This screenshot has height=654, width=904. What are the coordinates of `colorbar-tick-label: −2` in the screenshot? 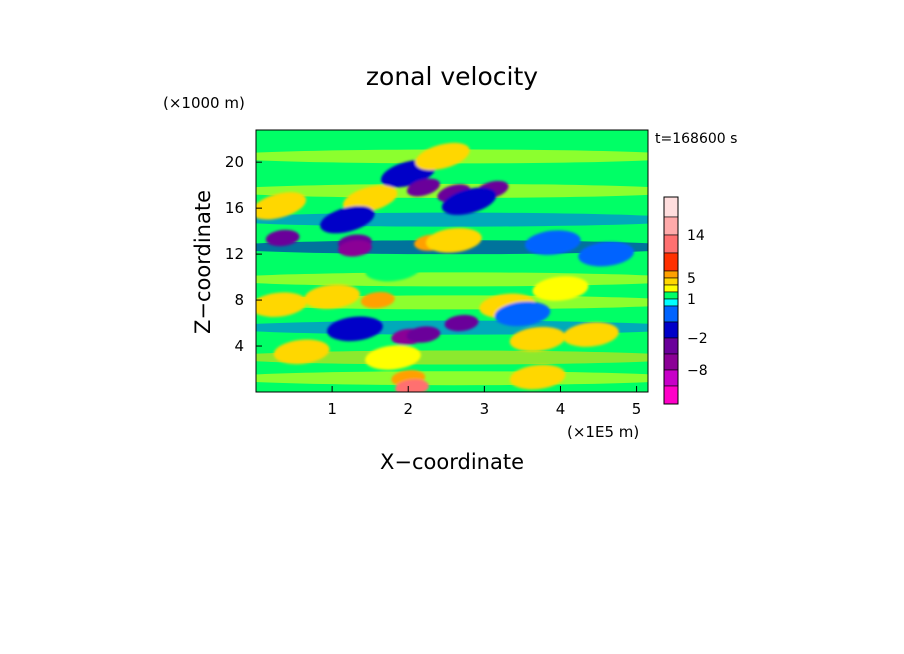 It's located at (697, 339).